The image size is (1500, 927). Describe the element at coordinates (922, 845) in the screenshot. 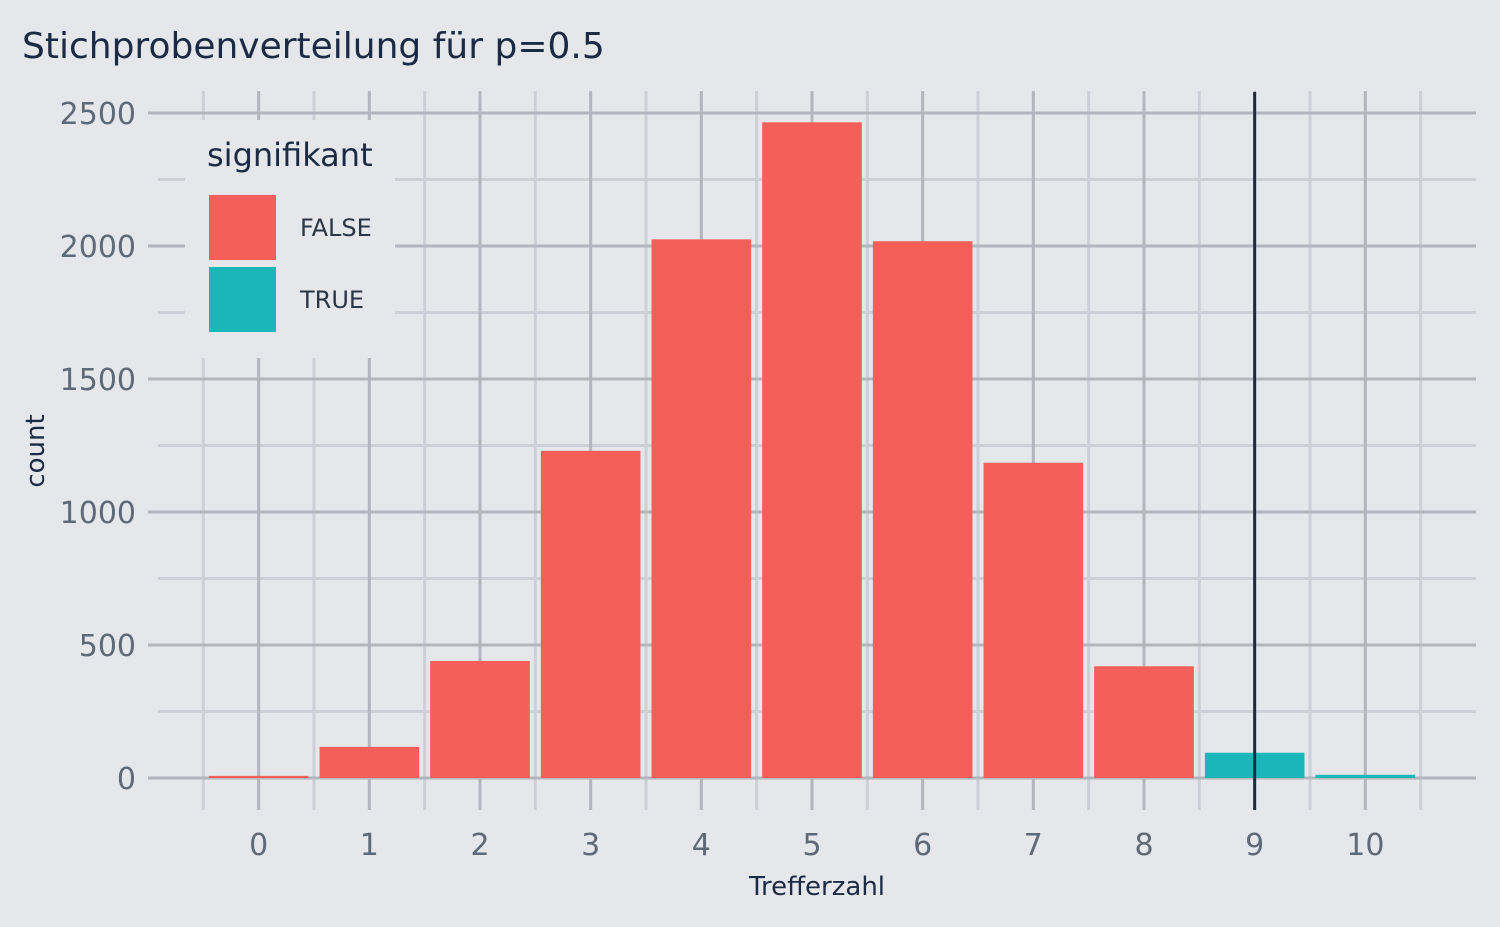

I see `x-tick-label: 6` at that location.